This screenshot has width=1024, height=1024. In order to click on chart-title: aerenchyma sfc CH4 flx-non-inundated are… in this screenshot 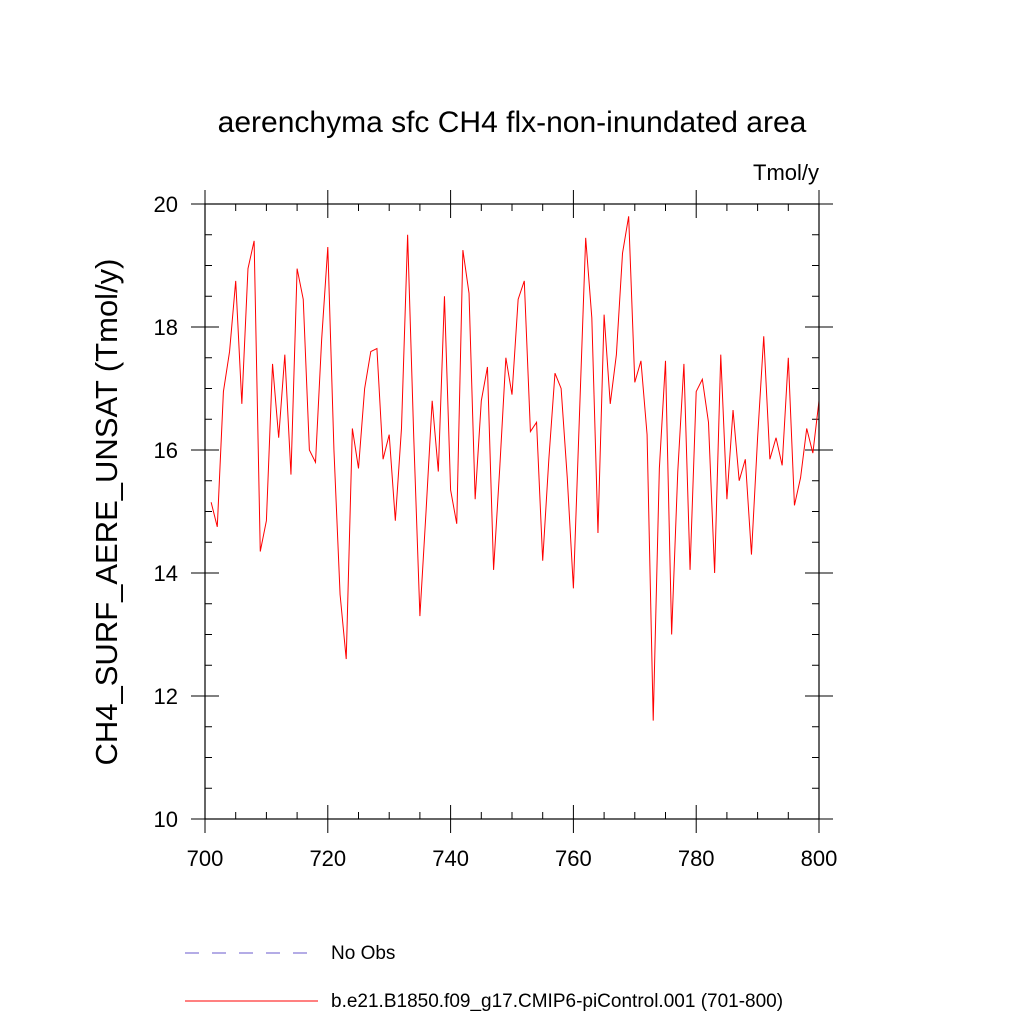, I will do `click(512, 122)`.